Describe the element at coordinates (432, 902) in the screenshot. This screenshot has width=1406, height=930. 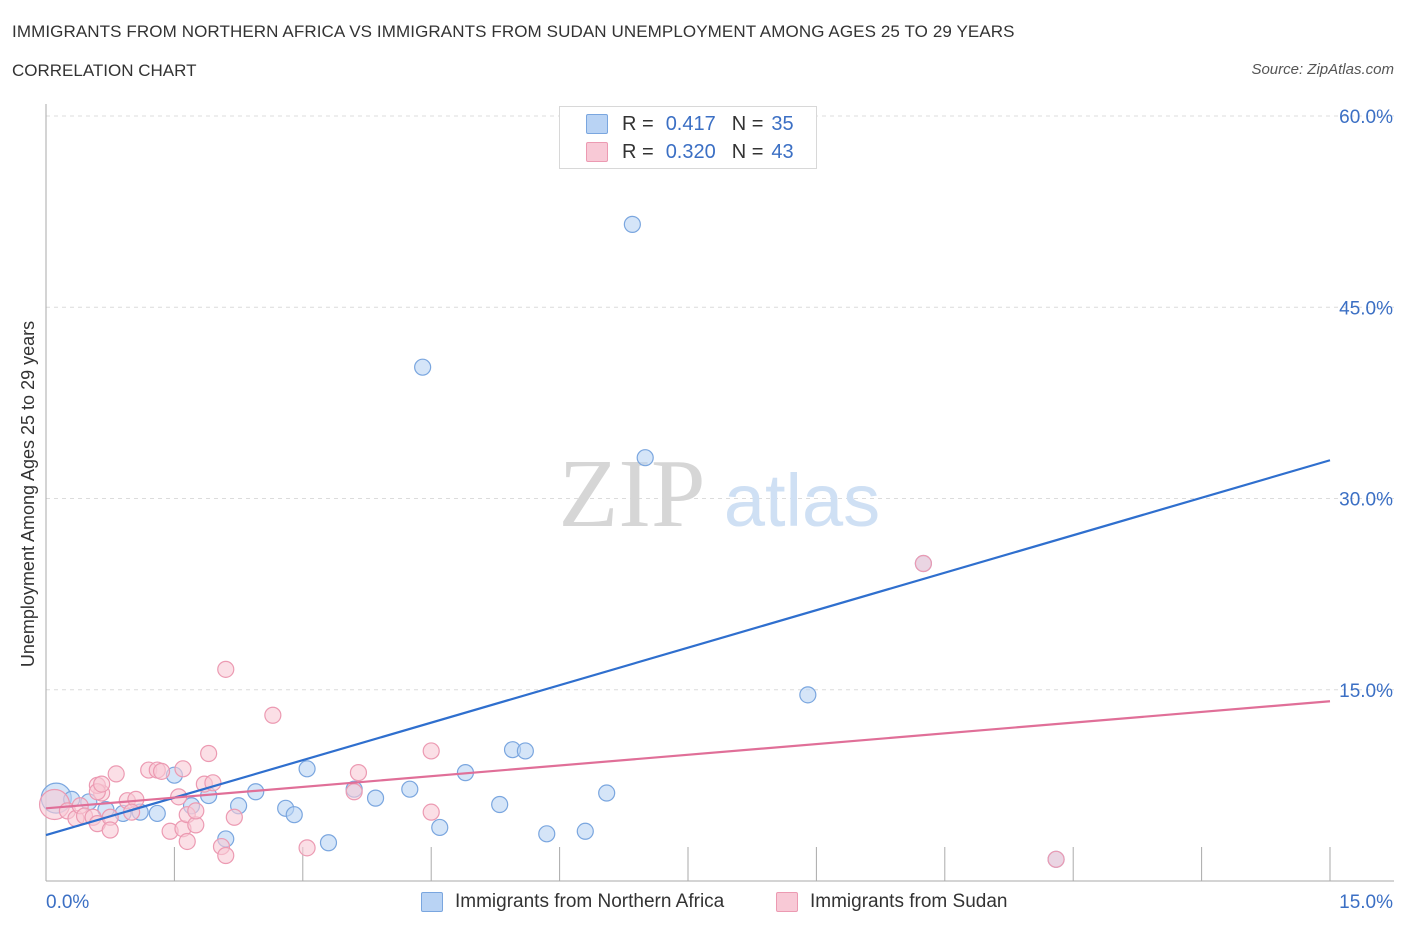
I see `bottom-legend-swatch-blue` at that location.